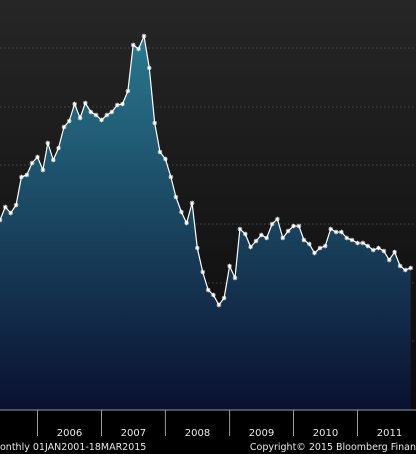 The width and height of the screenshot is (416, 454). I want to click on x-tick-label-2009: 2009, so click(261, 433).